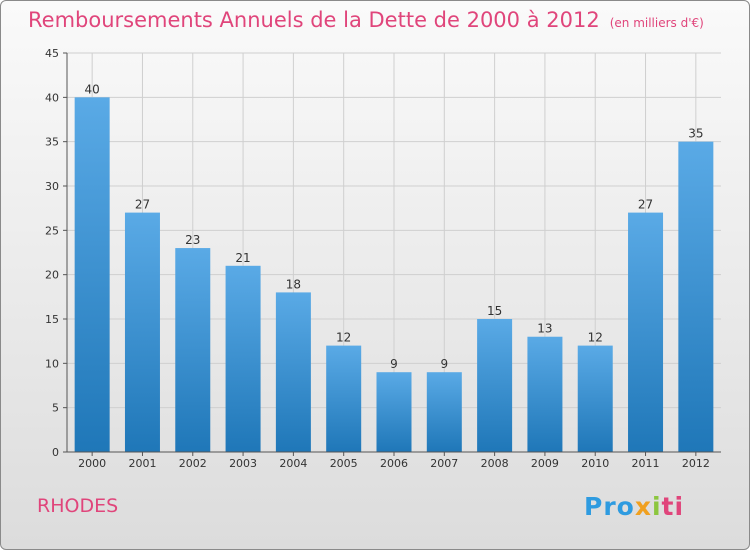  Describe the element at coordinates (394, 364) in the screenshot. I see `value-label-2006: 9` at that location.